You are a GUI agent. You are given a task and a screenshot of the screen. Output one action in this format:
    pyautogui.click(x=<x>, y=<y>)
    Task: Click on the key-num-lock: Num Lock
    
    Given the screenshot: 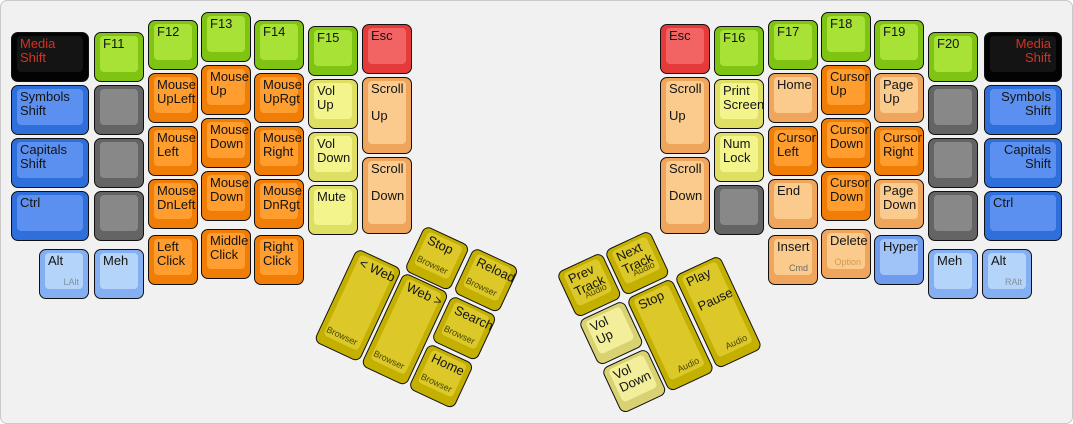 What is the action you would take?
    pyautogui.click(x=739, y=157)
    